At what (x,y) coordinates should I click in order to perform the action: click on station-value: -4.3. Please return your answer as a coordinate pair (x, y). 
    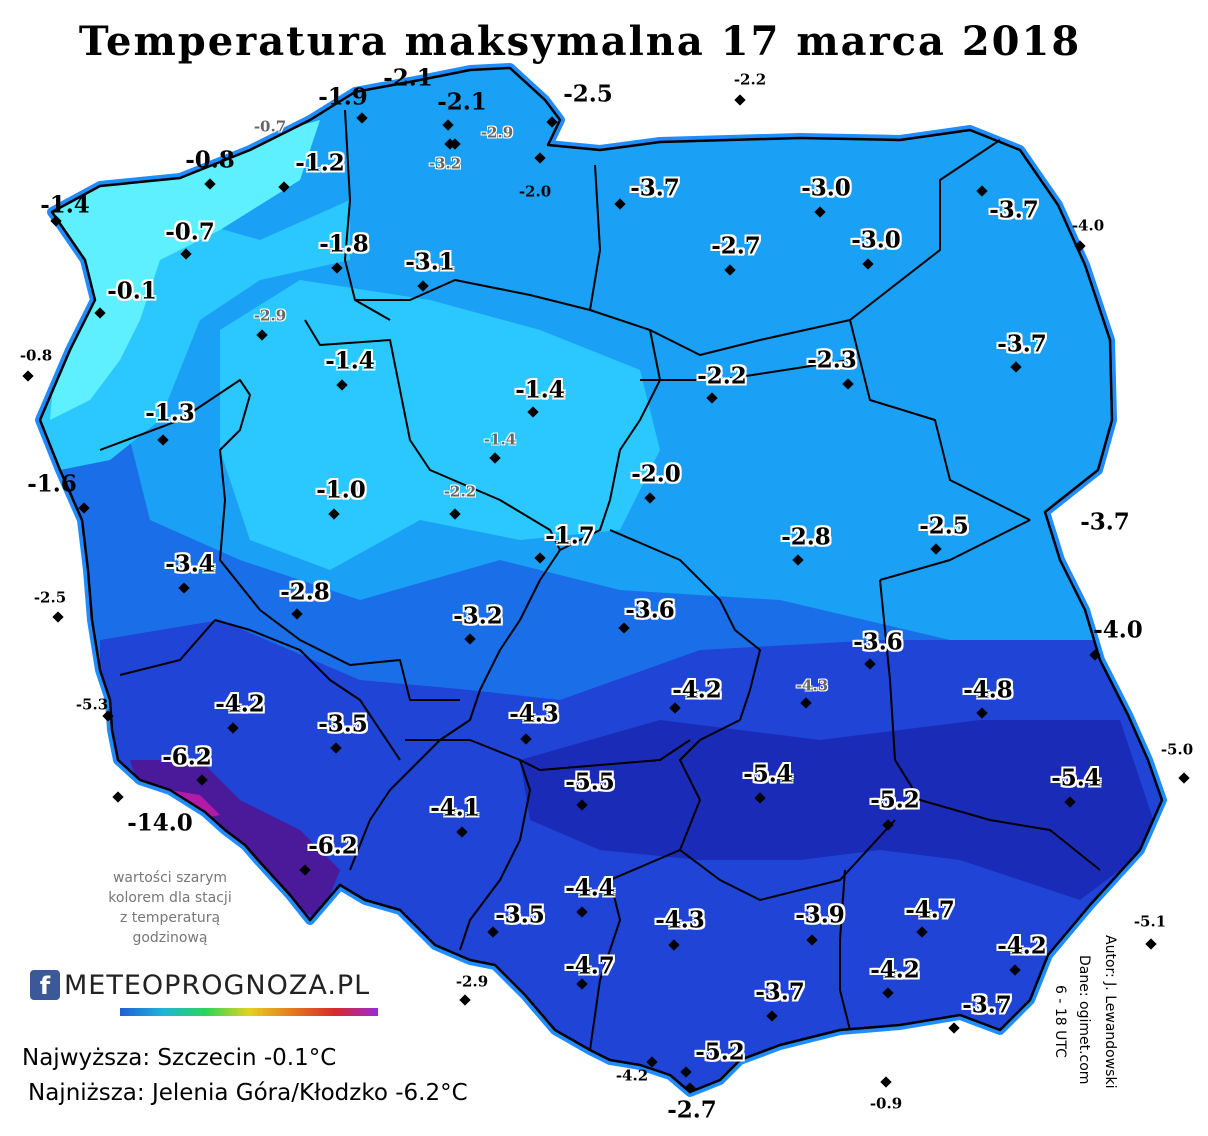
    Looking at the image, I should click on (680, 920).